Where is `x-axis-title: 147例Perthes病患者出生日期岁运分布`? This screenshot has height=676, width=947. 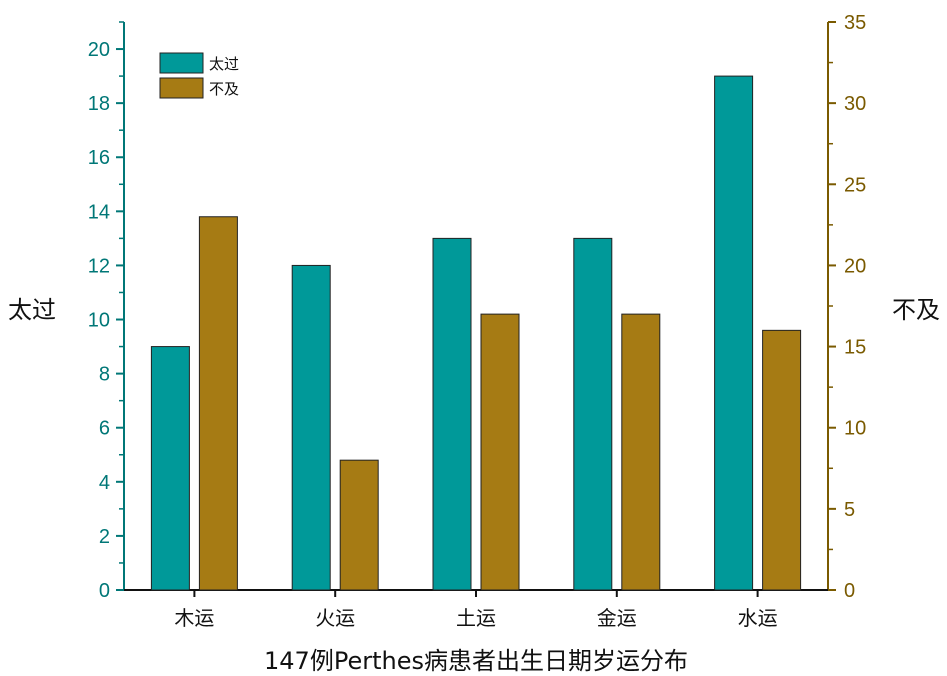 x-axis-title: 147例Perthes病患者出生日期岁运分布 is located at coordinates (476, 661).